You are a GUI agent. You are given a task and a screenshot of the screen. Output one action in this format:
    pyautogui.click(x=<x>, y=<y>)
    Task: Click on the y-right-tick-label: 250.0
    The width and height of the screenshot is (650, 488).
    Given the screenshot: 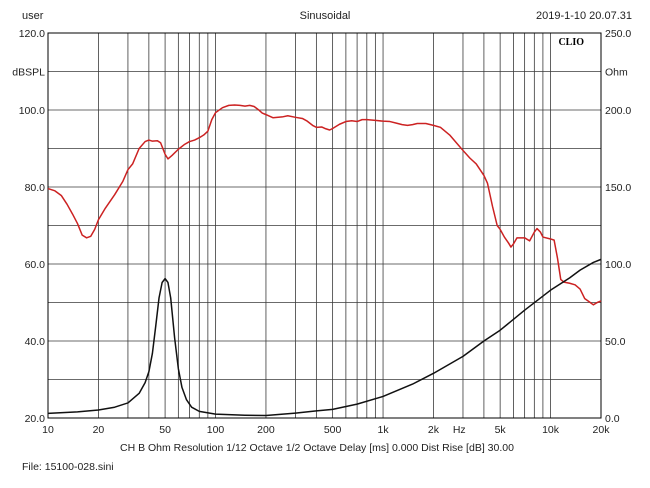 What is the action you would take?
    pyautogui.click(x=618, y=34)
    